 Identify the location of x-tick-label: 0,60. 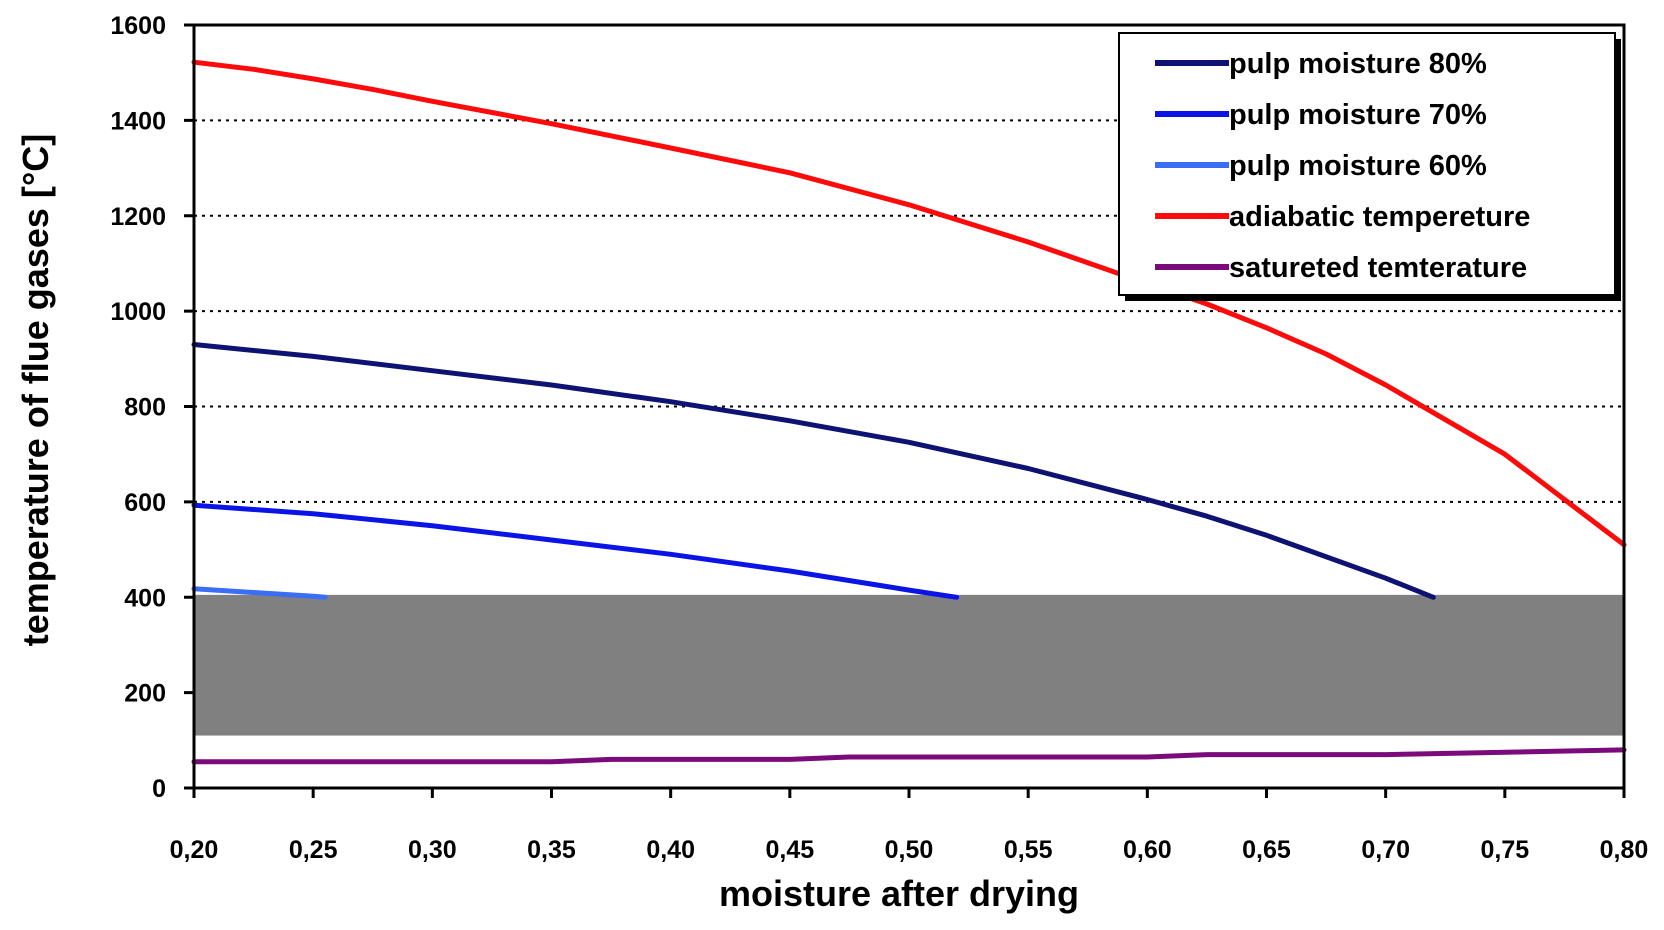
(1147, 850).